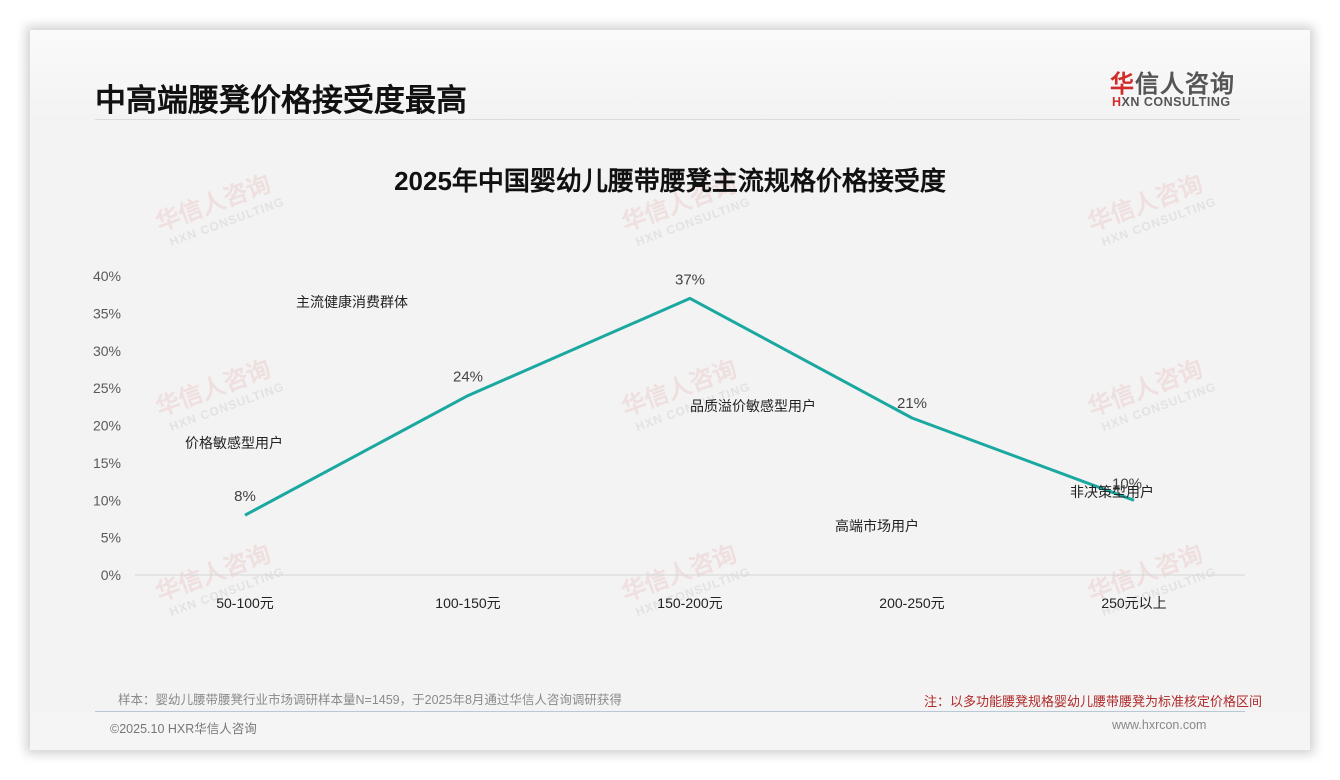 This screenshot has height=780, width=1340. Describe the element at coordinates (234, 443) in the screenshot. I see `segment-annotation: 价格敏感型用户` at that location.